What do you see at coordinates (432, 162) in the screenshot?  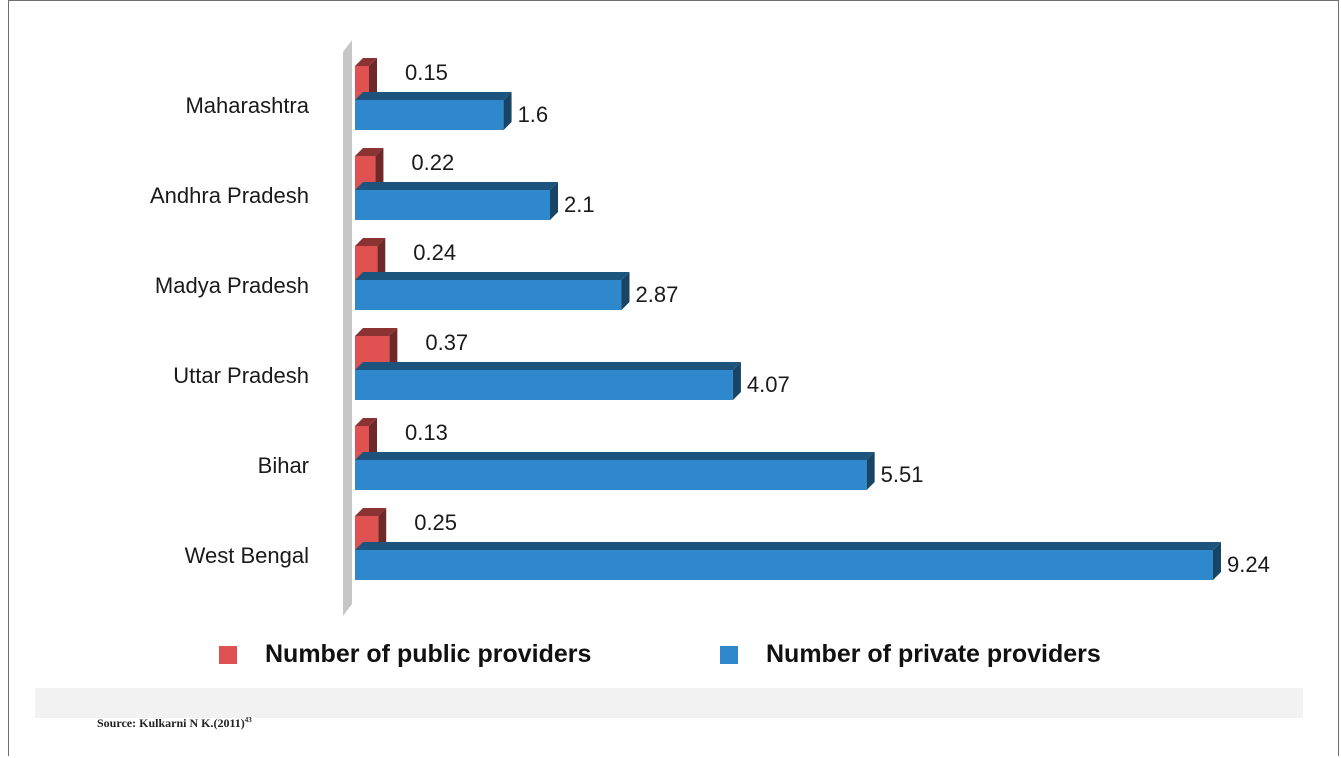 I see `public-value-label: 0.22` at bounding box center [432, 162].